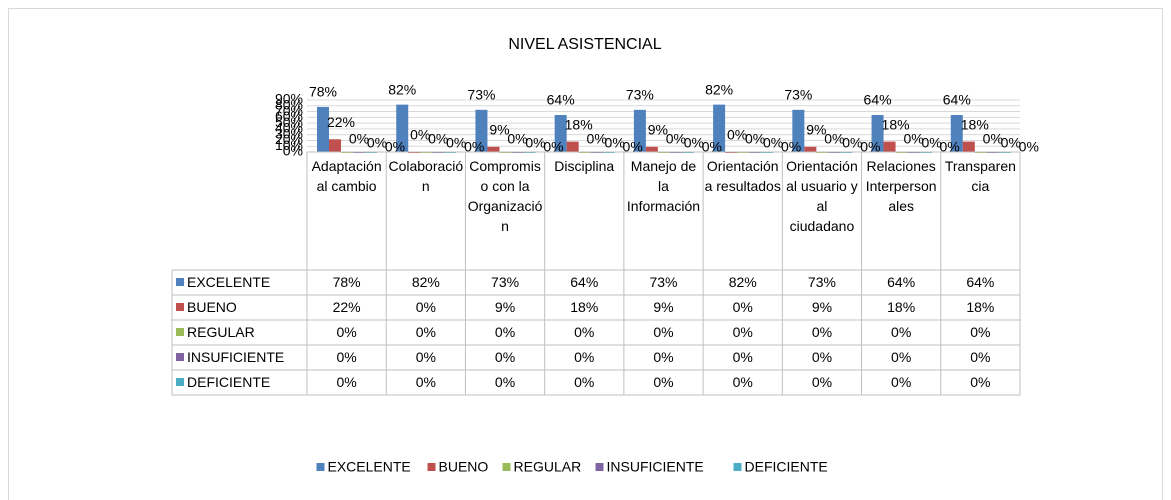 The width and height of the screenshot is (1171, 500). Describe the element at coordinates (663, 186) in the screenshot. I see `category-label: Manejo de la Información` at that location.